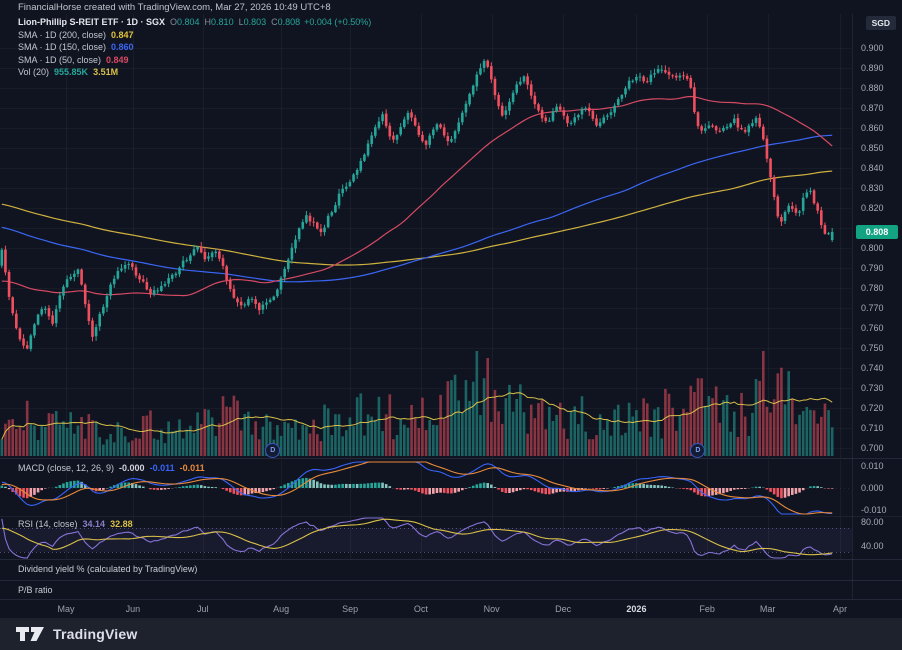  Describe the element at coordinates (194, 72) in the screenshot. I see `volume-indicator-row: Vol (20) 955.85K 3.51M` at that location.